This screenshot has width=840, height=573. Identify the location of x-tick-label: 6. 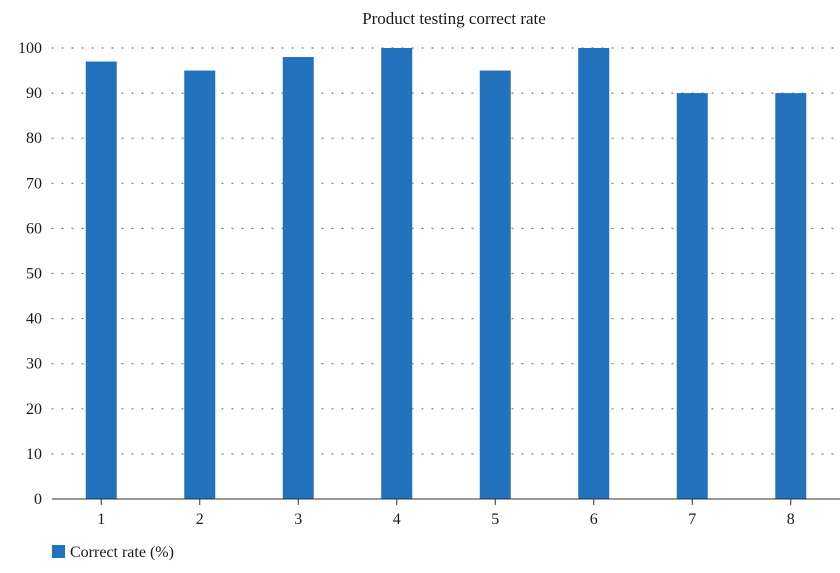
(594, 519).